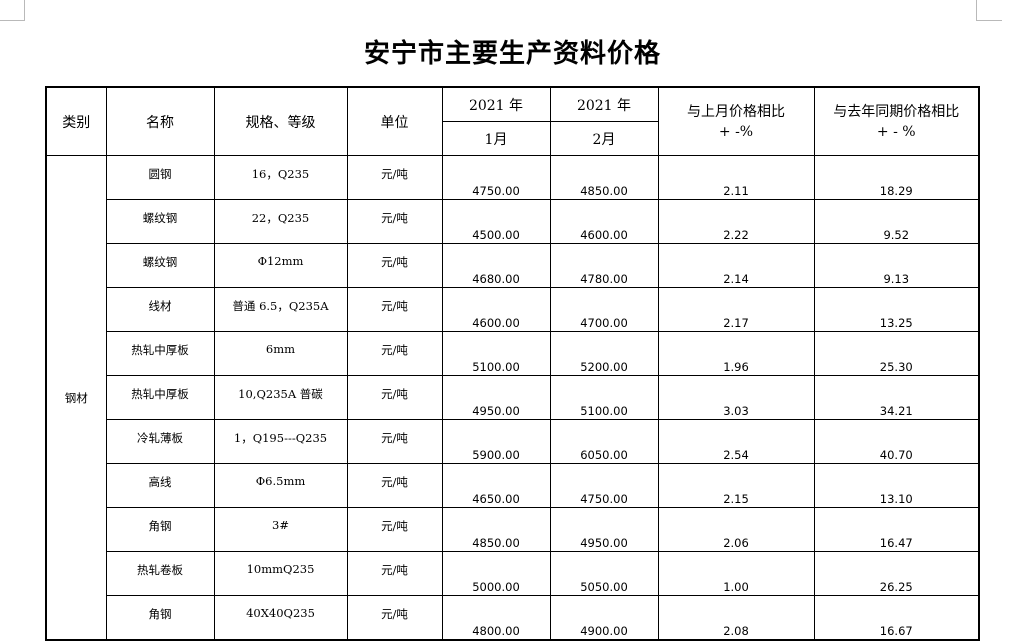 Image resolution: width=1025 pixels, height=641 pixels. What do you see at coordinates (160, 441) in the screenshot?
I see `cell-name: 冷轧薄板` at bounding box center [160, 441].